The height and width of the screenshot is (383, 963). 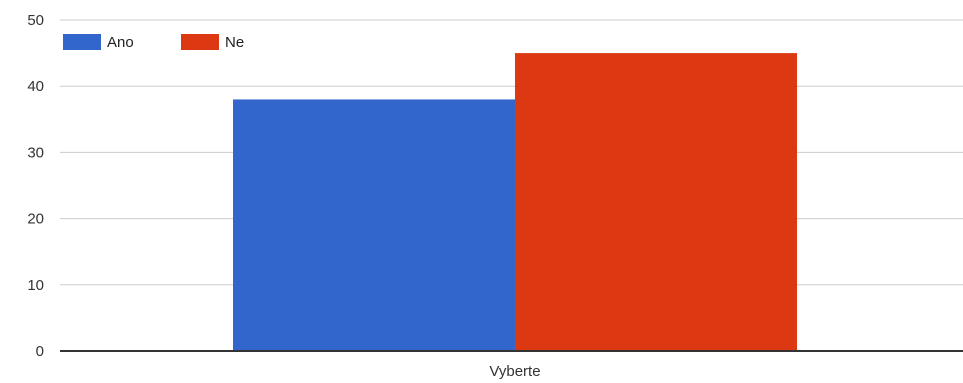 I want to click on y-axis-tick-labels: 0 10 20 30 40 50, so click(x=35, y=186).